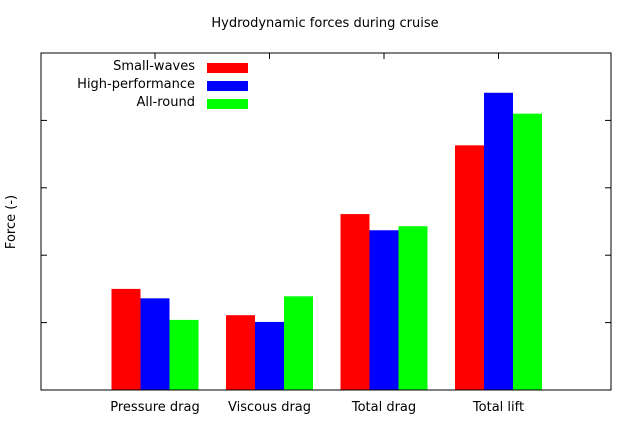 This screenshot has width=640, height=430. Describe the element at coordinates (136, 84) in the screenshot. I see `legend-label: High-performance` at that location.